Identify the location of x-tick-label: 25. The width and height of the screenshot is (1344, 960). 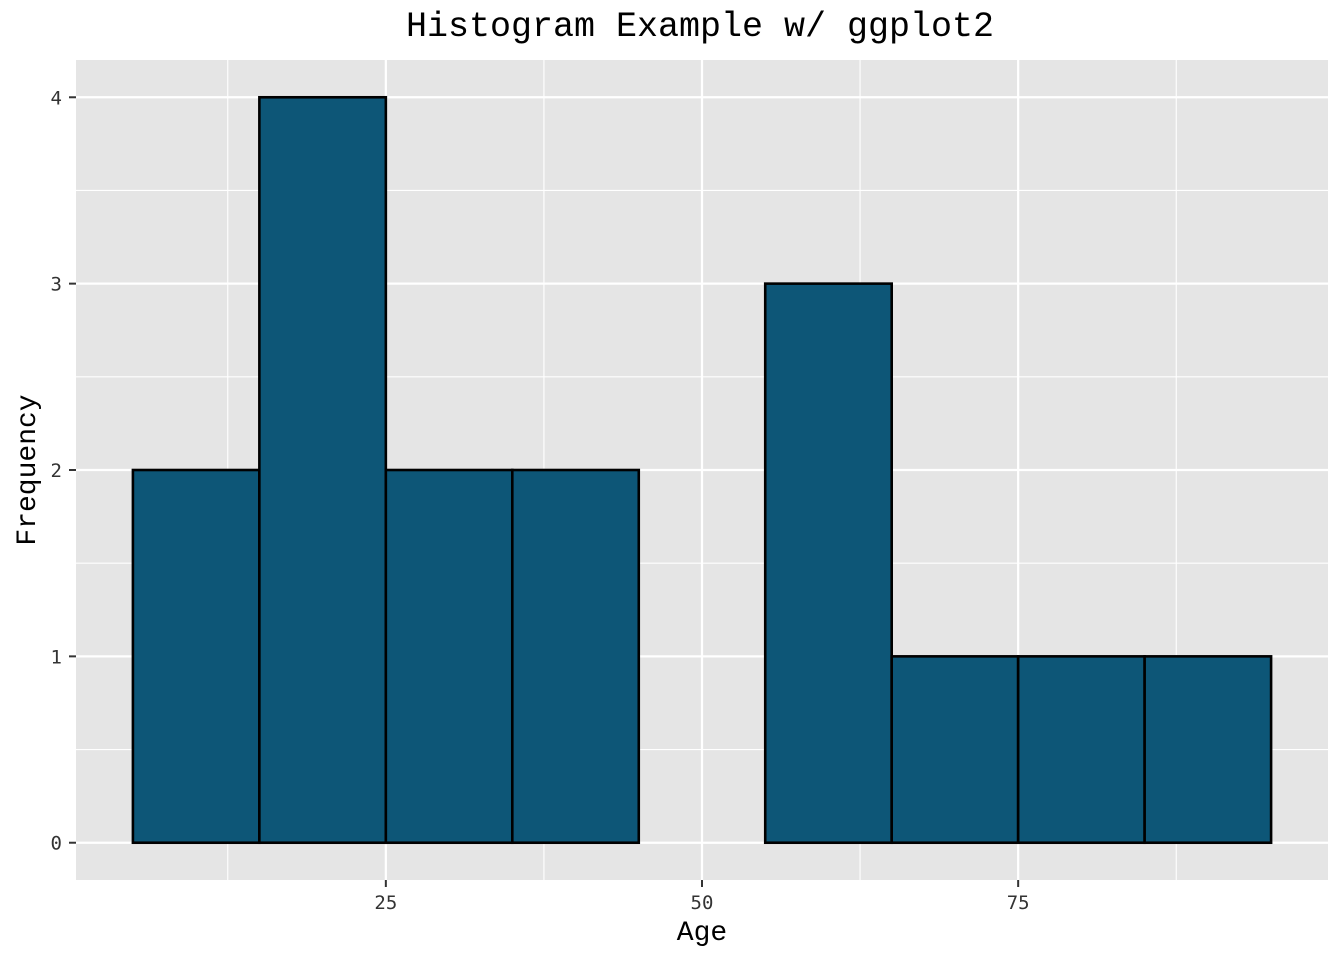
(385, 903).